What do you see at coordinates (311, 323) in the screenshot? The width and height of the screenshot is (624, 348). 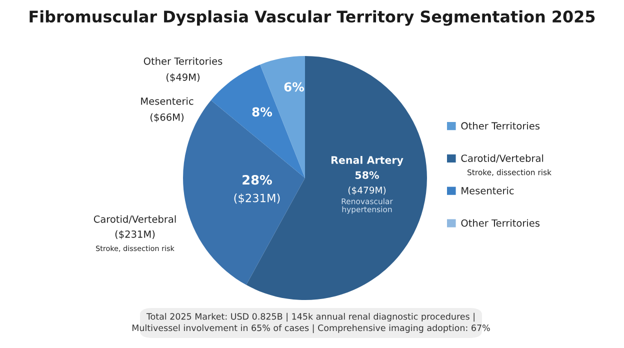 I see `text: Total 2025 Market: USD 0.825B | 145k annual renal diagnostic procedures | Multivessel involvement in 65% of cases | Comprehensive imaging adoption: 67%` at bounding box center [311, 323].